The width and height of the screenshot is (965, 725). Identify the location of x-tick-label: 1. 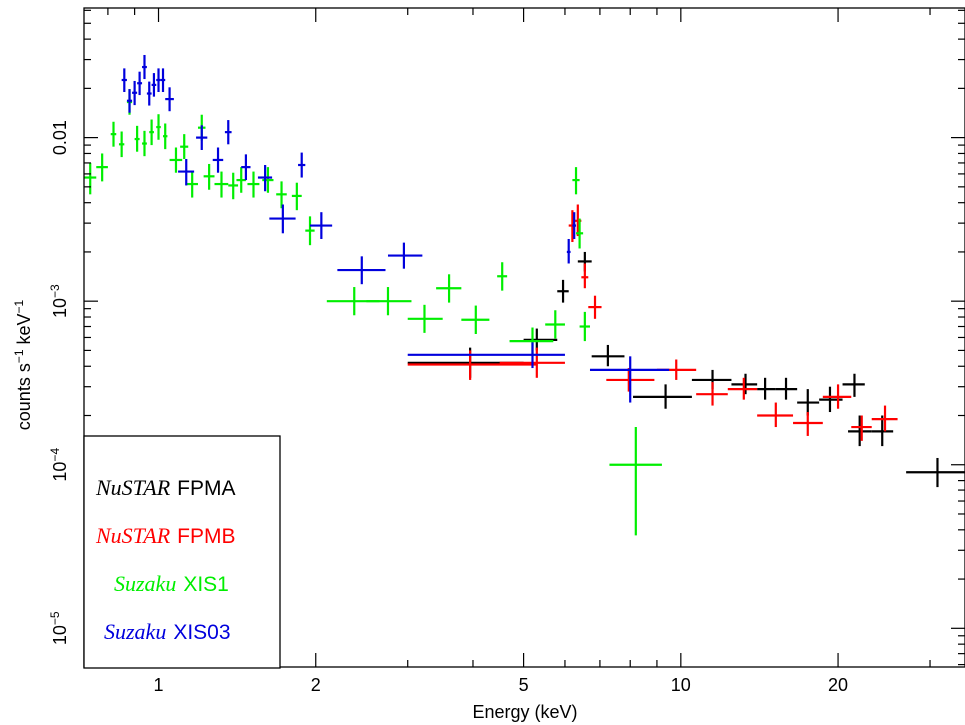
(159, 685).